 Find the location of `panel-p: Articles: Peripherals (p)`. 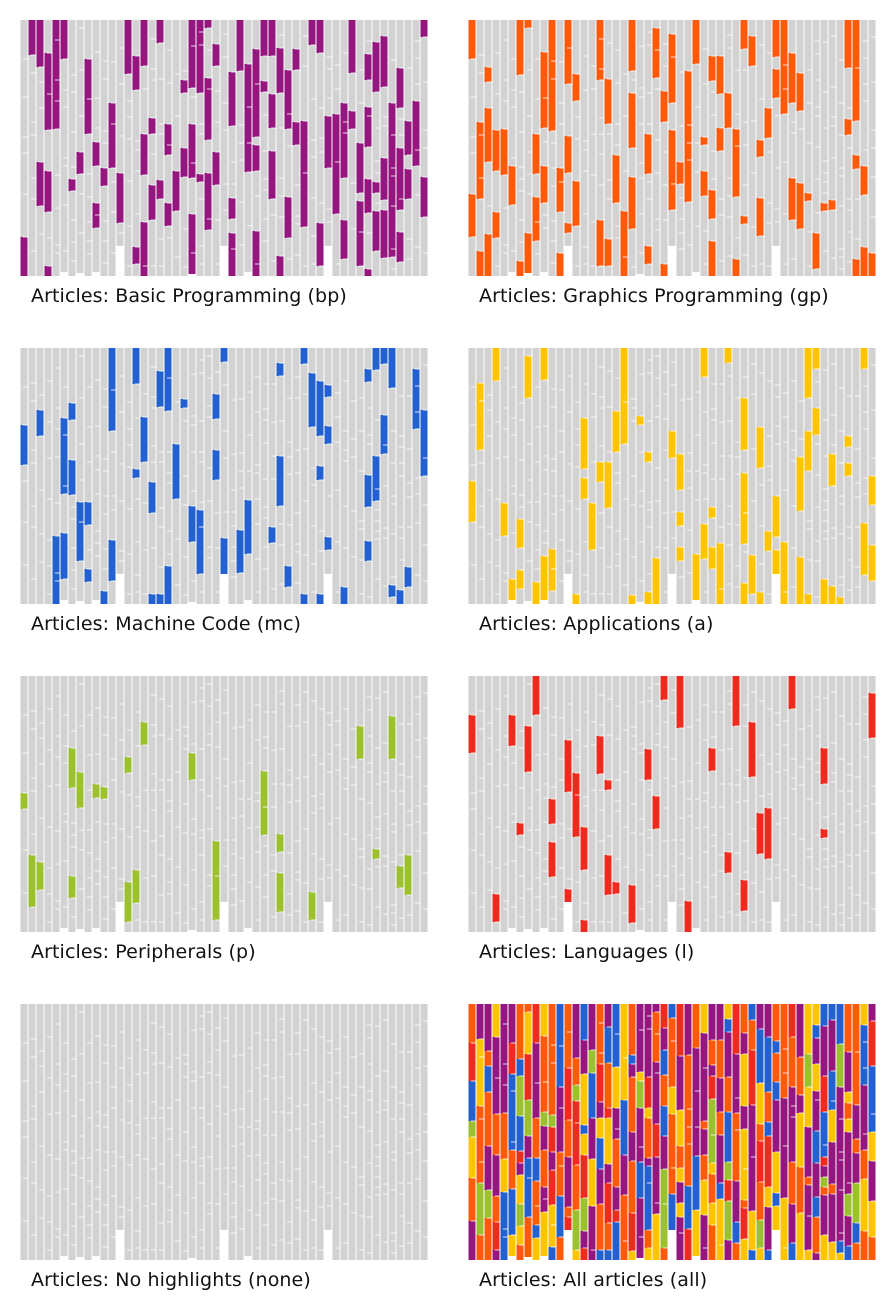

panel-p: Articles: Peripherals (p) is located at coordinates (224, 826).